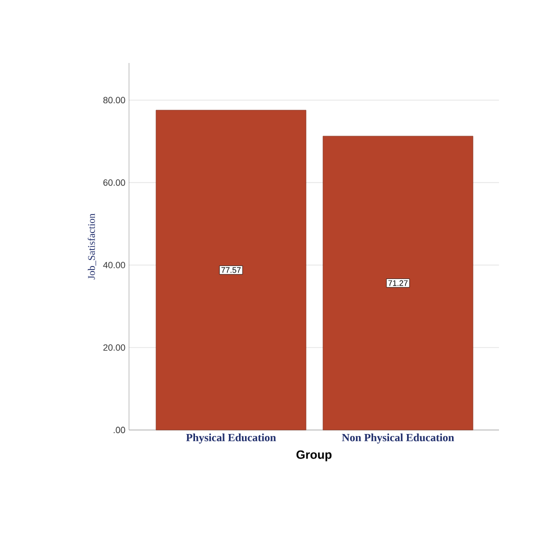 The image size is (543, 545). Describe the element at coordinates (231, 270) in the screenshot. I see `data-label: 77.57` at that location.